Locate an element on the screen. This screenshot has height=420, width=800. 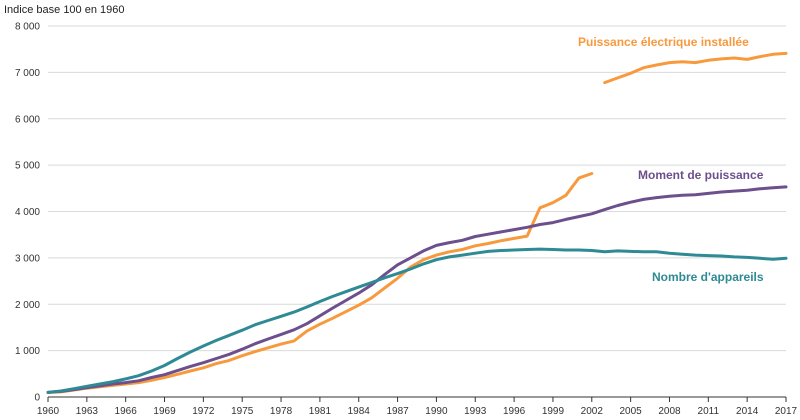
series-label-moment: Moment de puissance is located at coordinates (701, 175).